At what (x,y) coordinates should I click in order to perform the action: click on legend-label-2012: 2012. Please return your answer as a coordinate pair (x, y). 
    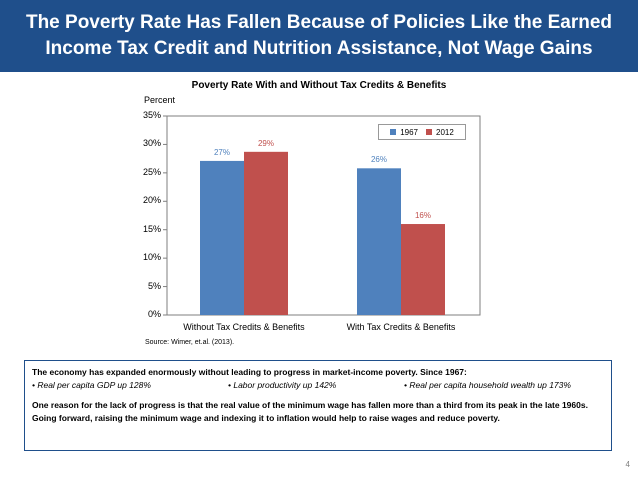
    Looking at the image, I should click on (445, 132).